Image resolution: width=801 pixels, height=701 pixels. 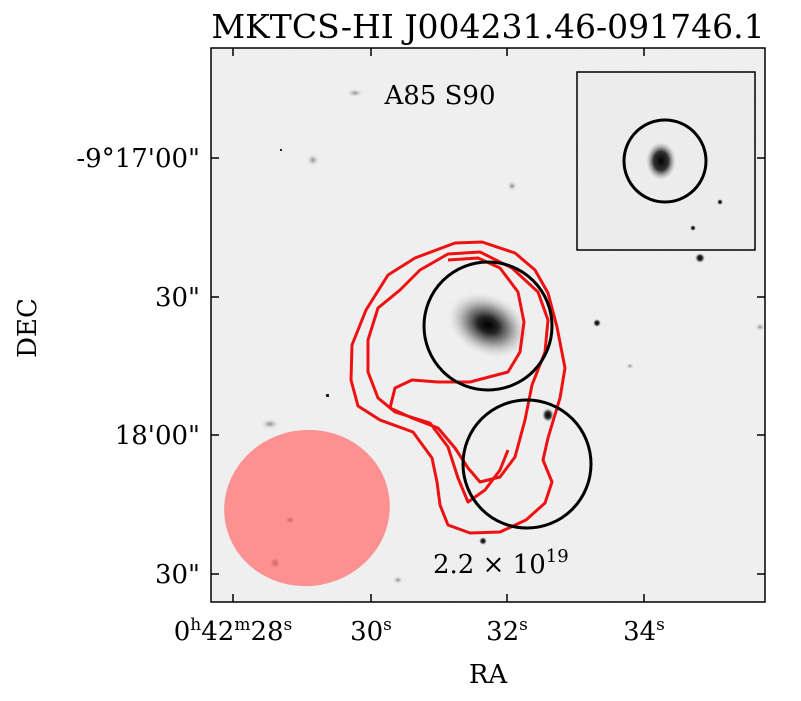 I want to click on contour-level-exponent: 19, so click(x=557, y=556).